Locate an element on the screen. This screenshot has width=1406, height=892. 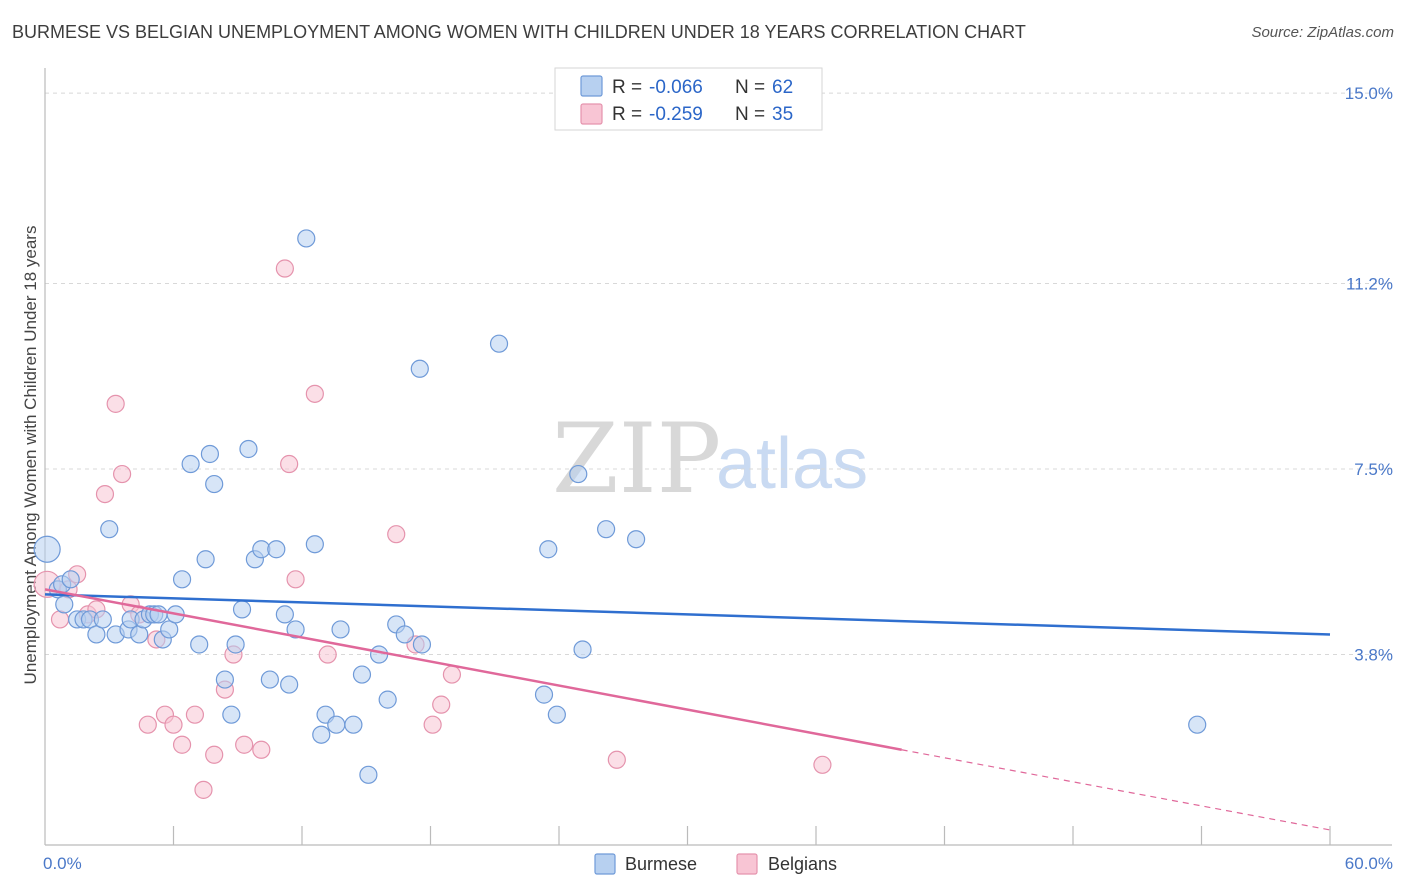
correlation-legend: R = -0.066 N = 62 R = -0.259 N = 35 is located at coordinates (688, 99).